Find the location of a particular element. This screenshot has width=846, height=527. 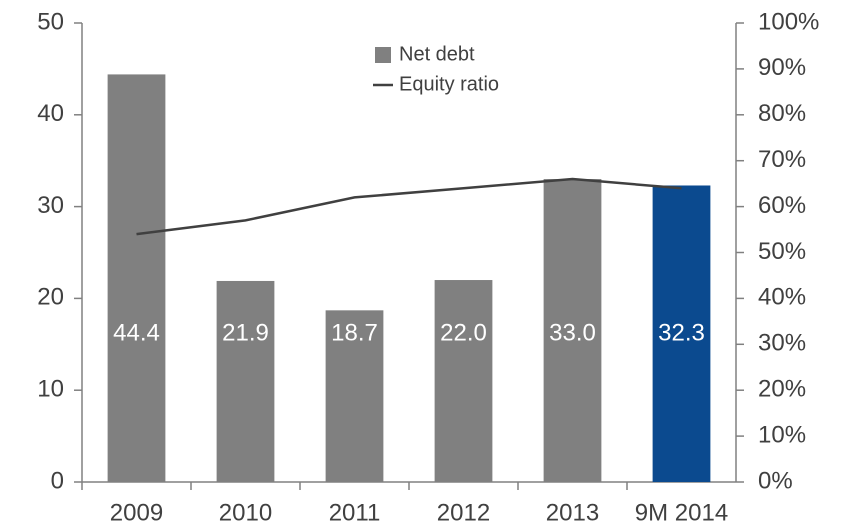

line is located at coordinates (409, 206).